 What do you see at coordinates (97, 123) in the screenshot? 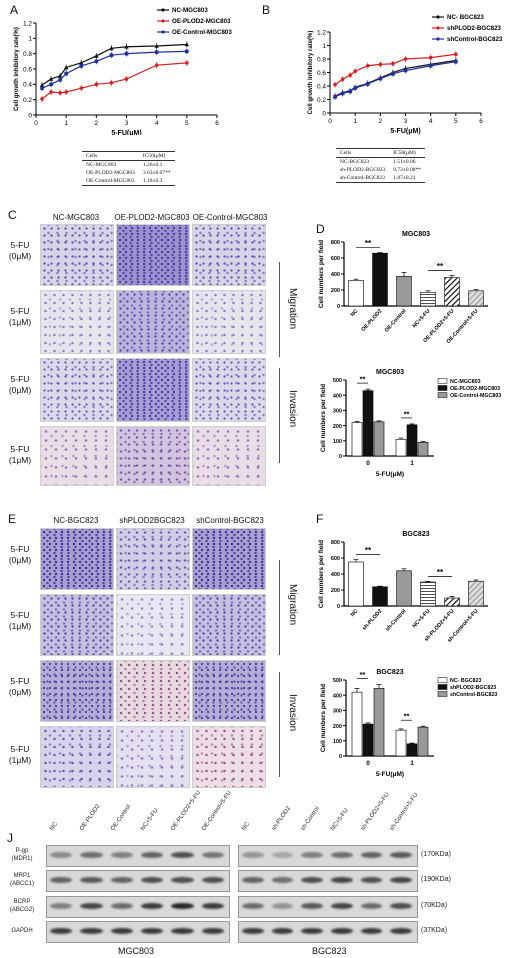
I see `x-tick-label: 2` at bounding box center [97, 123].